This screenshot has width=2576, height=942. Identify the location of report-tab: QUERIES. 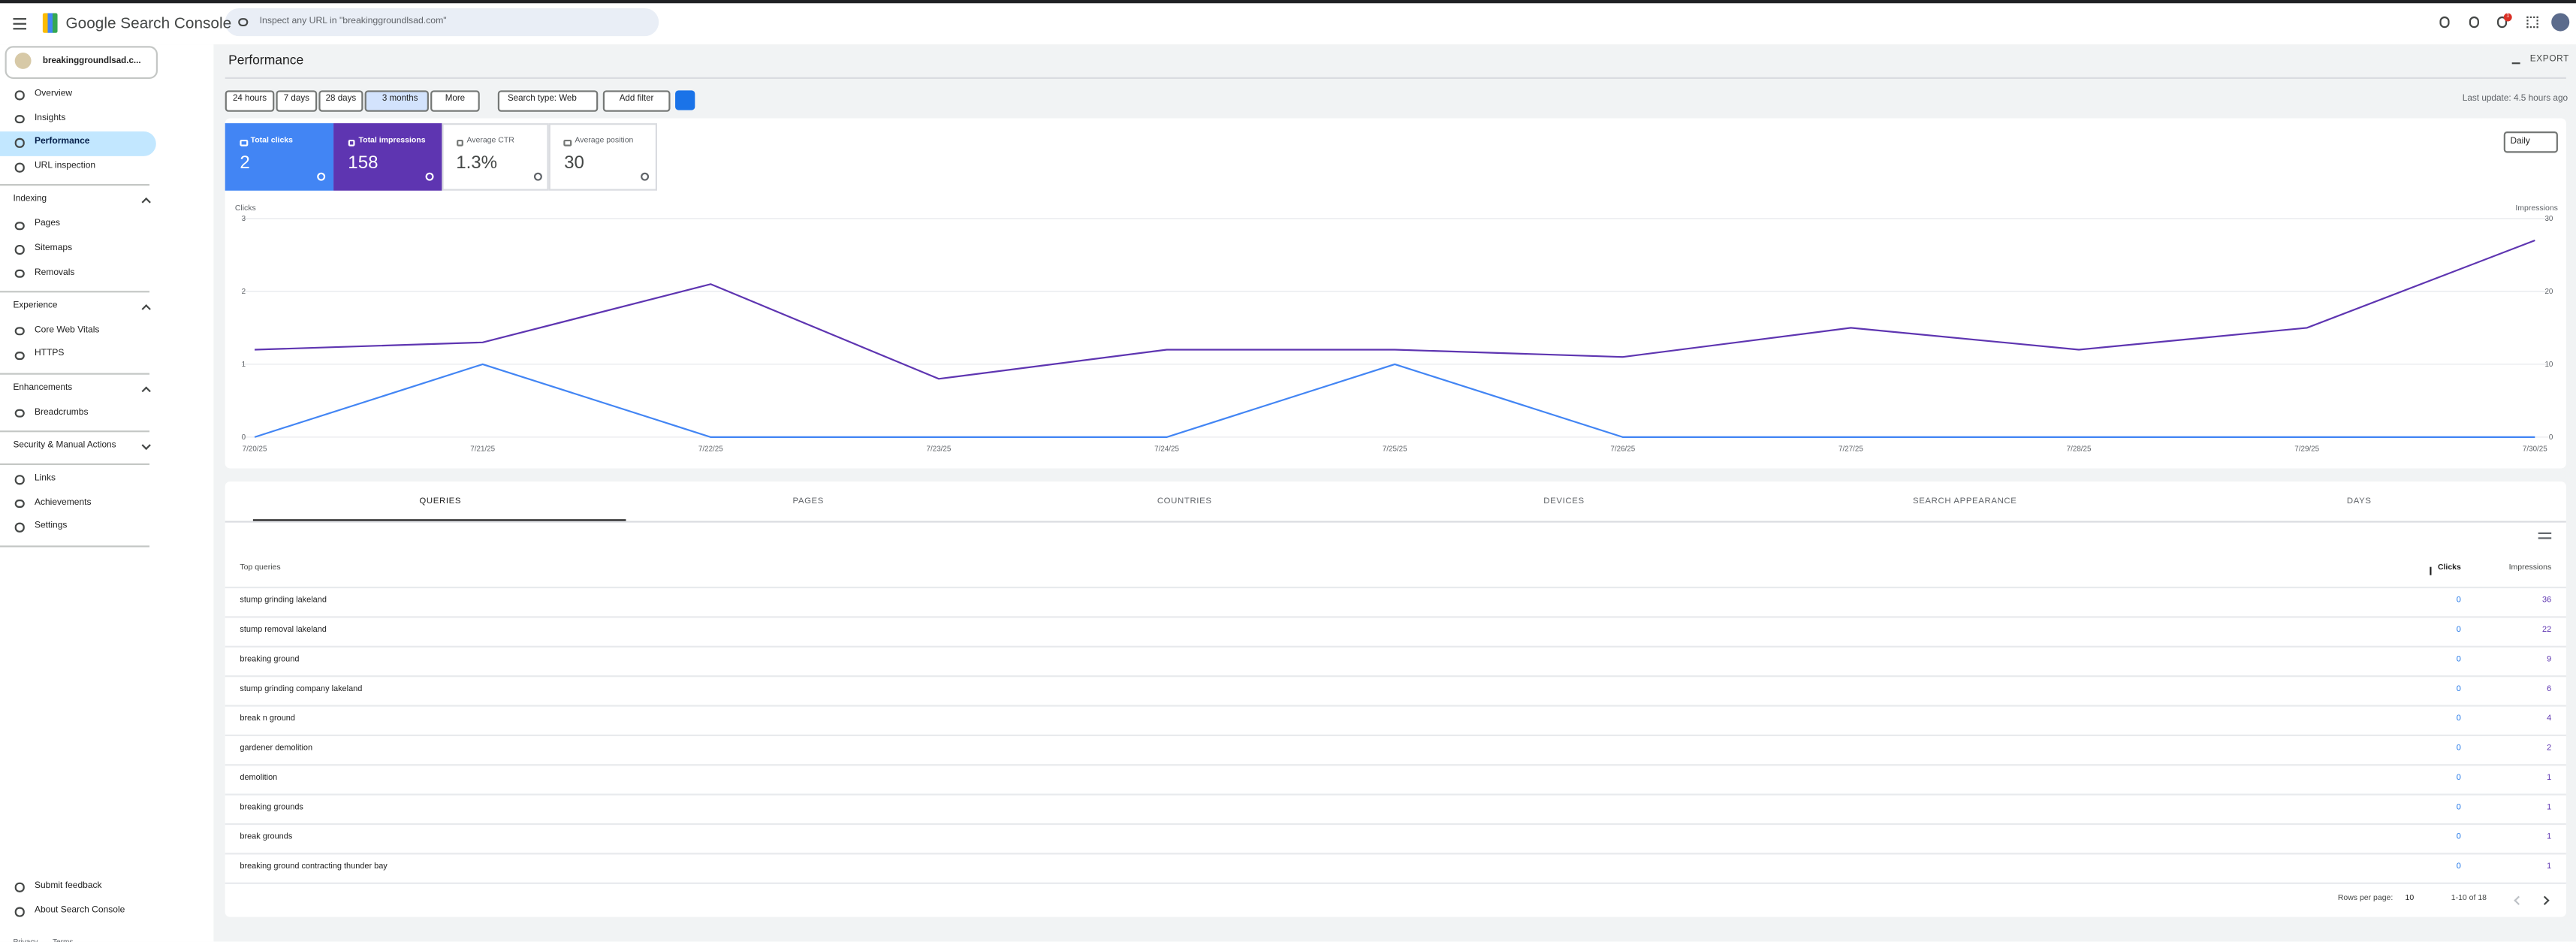
(440, 501).